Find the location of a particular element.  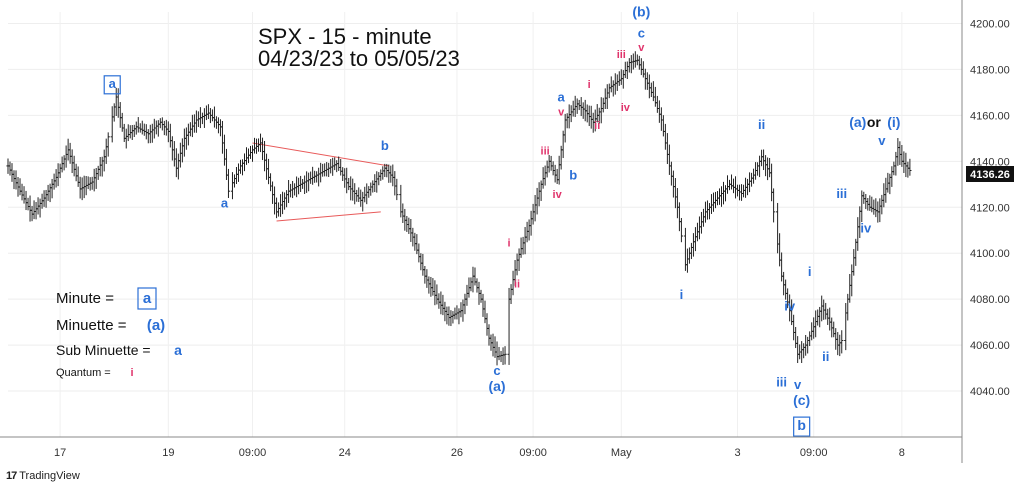

x-tick-label: 17 is located at coordinates (60, 453).